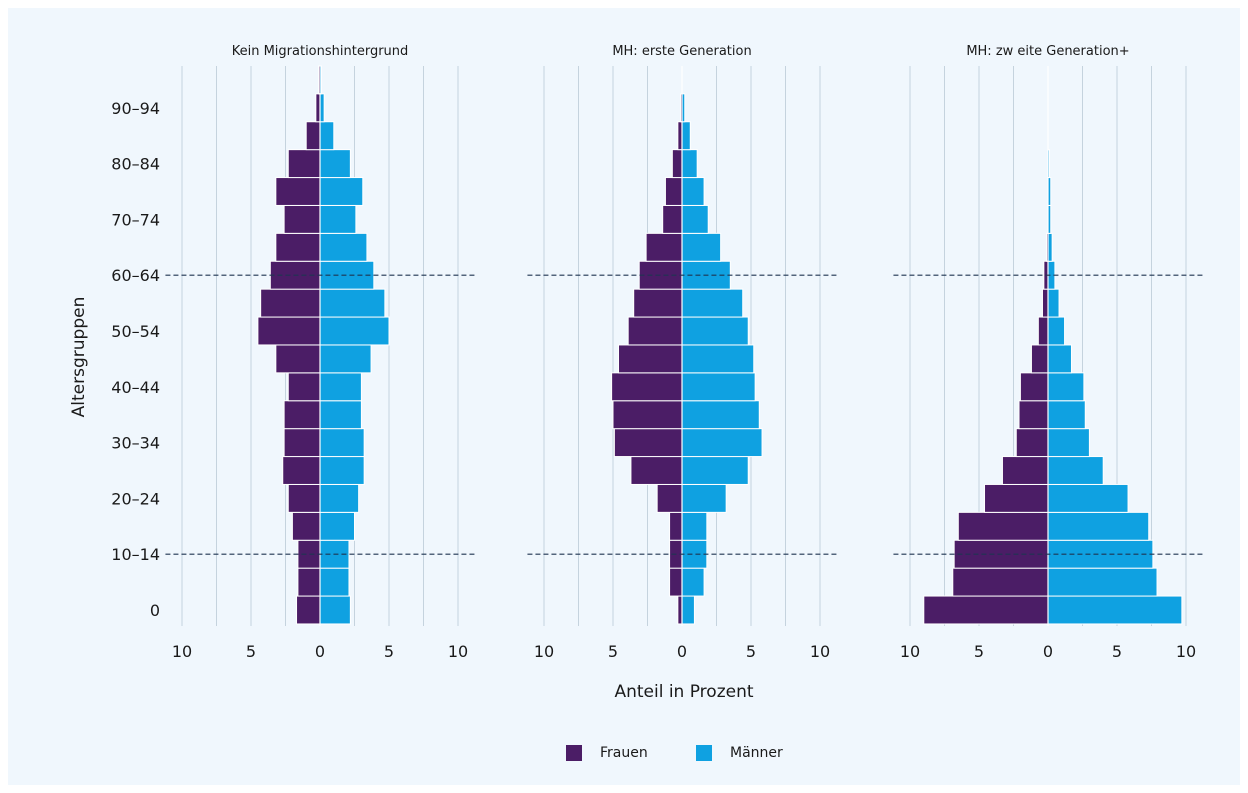 The image size is (1248, 793). What do you see at coordinates (683, 692) in the screenshot?
I see `x-axis-title: Anteil in Prozent` at bounding box center [683, 692].